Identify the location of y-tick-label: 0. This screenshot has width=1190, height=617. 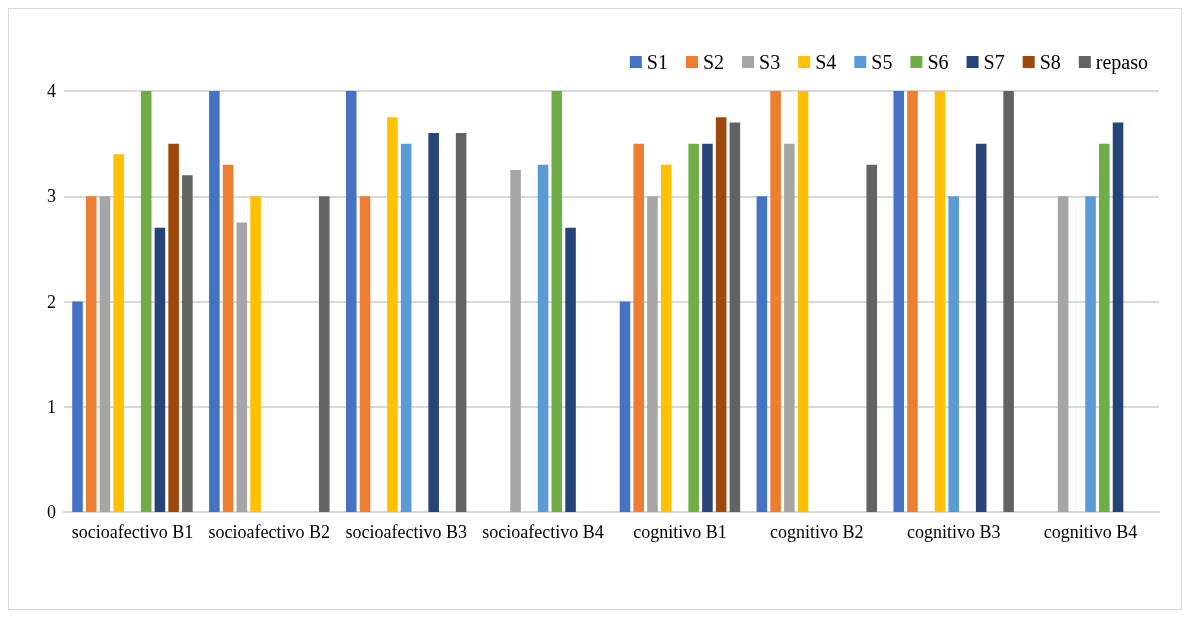
(51, 512).